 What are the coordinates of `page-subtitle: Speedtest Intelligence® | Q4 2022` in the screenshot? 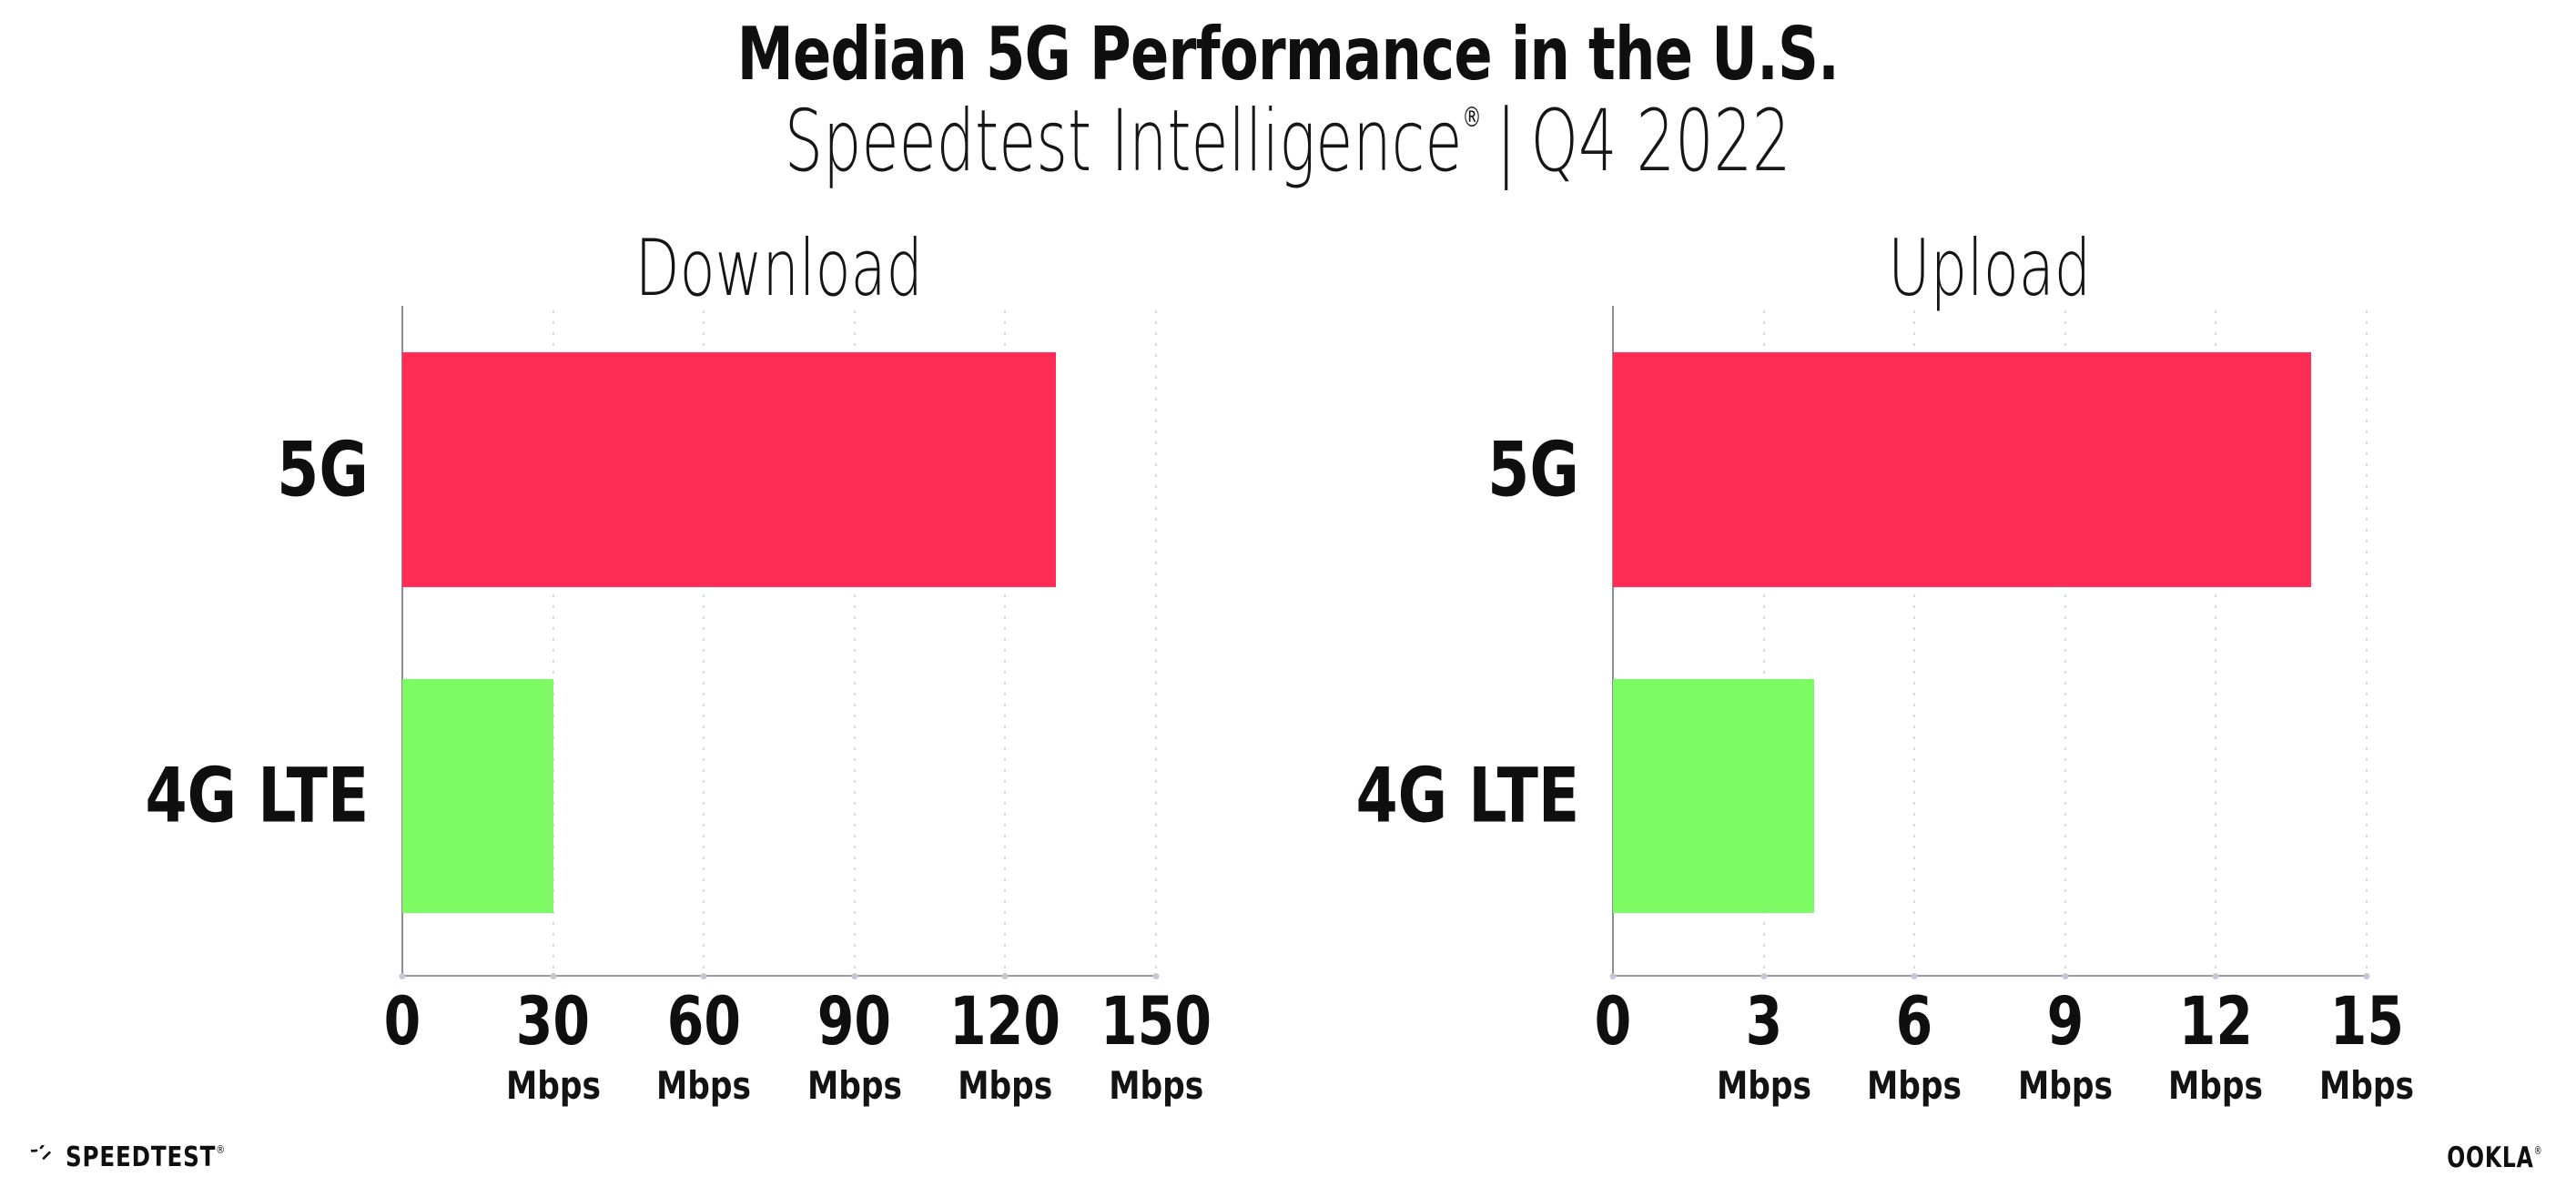 It's located at (1288, 142).